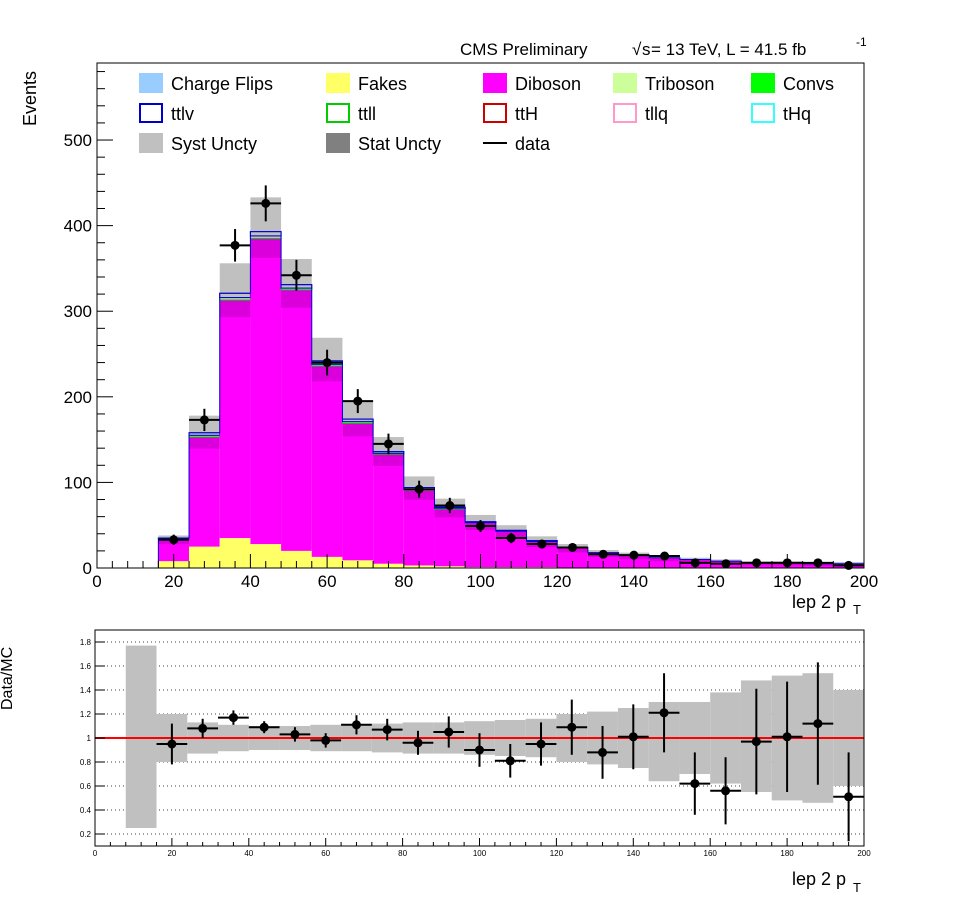  Describe the element at coordinates (78, 311) in the screenshot. I see `main-y-tick-label: 300` at that location.